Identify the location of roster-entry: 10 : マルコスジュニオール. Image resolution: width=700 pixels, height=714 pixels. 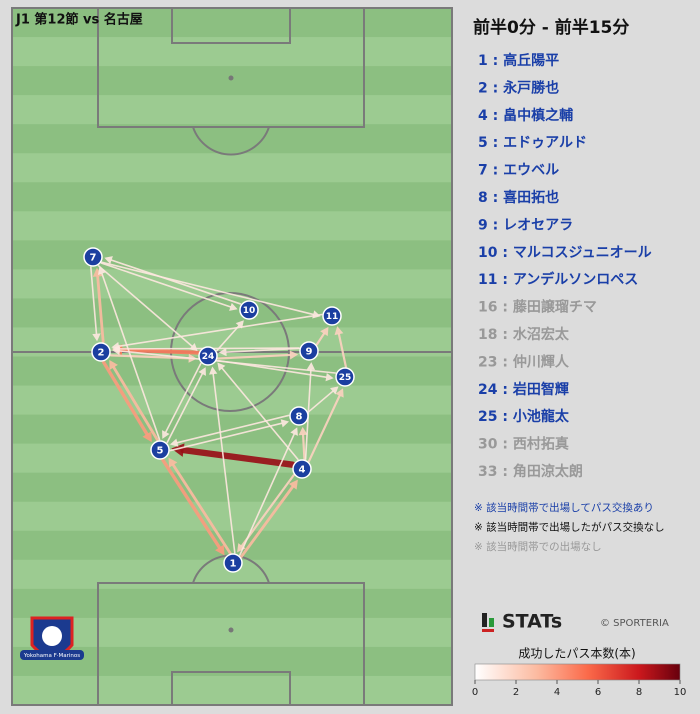
(565, 253).